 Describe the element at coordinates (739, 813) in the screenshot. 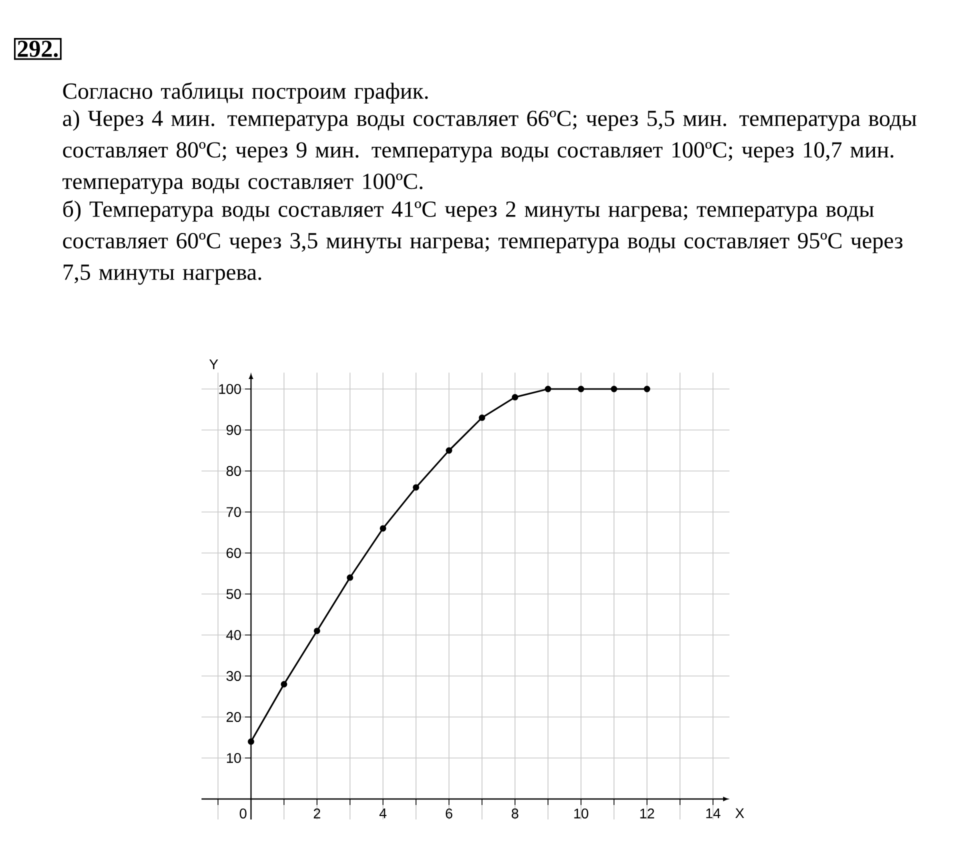

I see `x-axis-title: X` at that location.